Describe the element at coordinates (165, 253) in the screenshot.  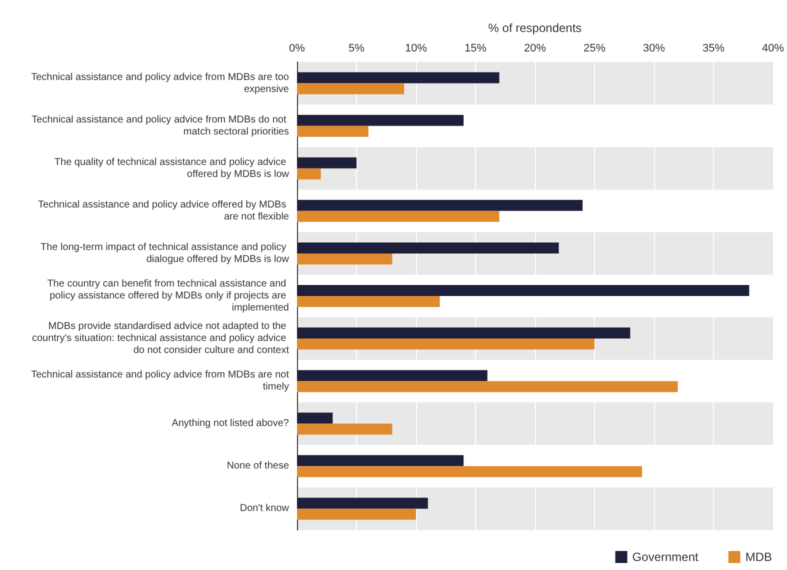
I see `y-tick-label: The long-term impact of technical assistance and policy dialogue offered by MDBs is low` at that location.